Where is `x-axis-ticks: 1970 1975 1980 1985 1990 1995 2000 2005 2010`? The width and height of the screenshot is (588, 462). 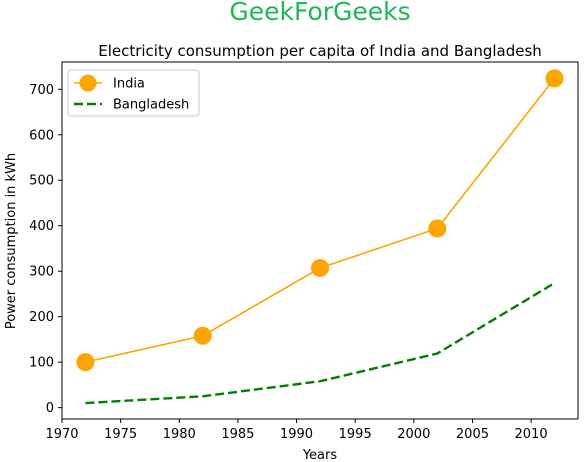 x-axis-ticks: 1970 1975 1980 1985 1990 1995 2000 2005 2010 is located at coordinates (296, 430).